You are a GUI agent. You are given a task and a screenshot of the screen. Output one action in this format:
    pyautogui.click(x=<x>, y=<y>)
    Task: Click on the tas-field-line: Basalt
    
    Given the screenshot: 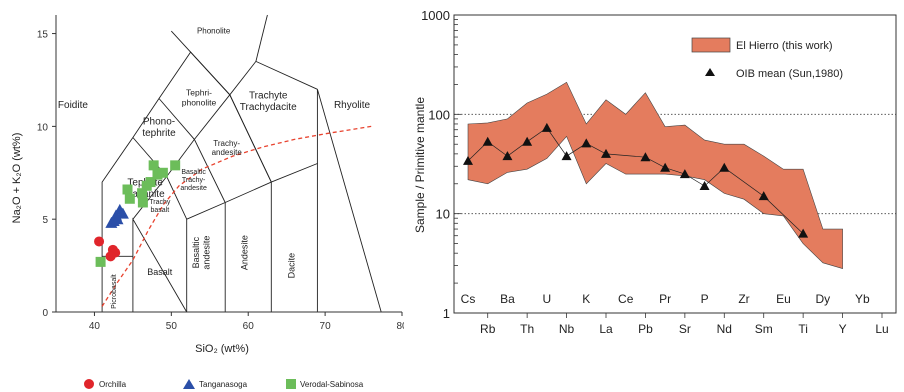 What is the action you would take?
    pyautogui.click(x=160, y=272)
    